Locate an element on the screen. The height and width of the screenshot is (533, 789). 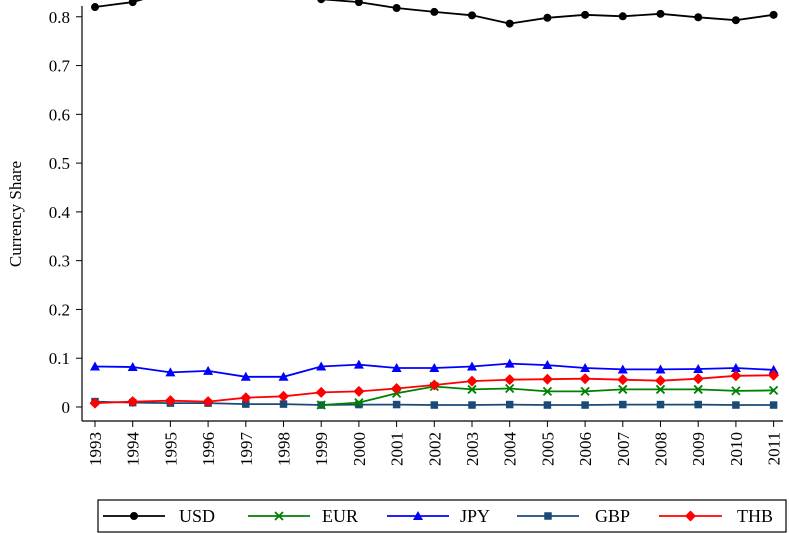
x-tick-label: 2008 is located at coordinates (661, 449).